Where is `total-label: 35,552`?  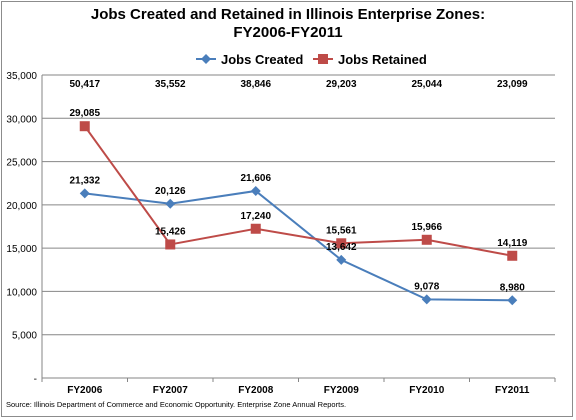
total-label: 35,552 is located at coordinates (170, 84).